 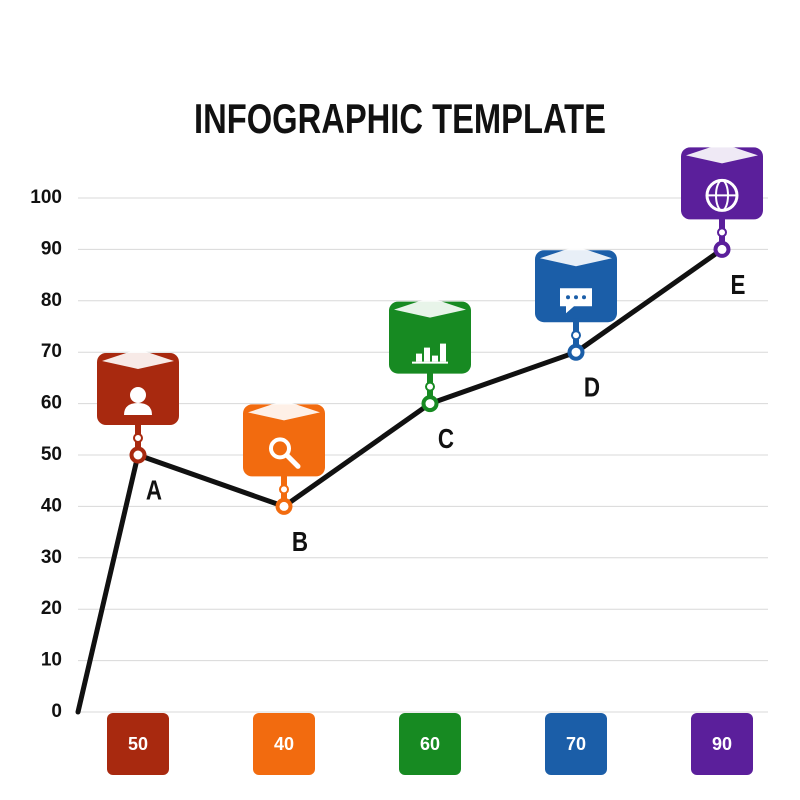 I want to click on y-tick-label: 70, so click(x=51, y=351).